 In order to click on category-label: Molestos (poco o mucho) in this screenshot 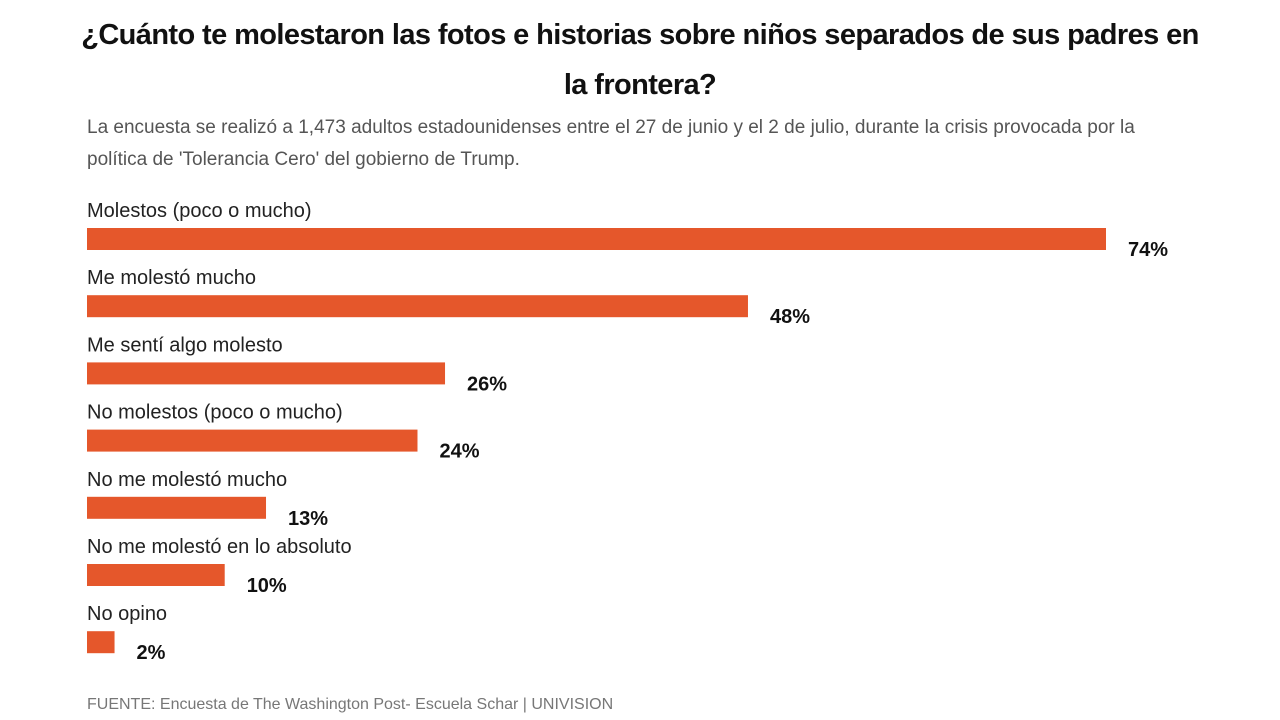, I will do `click(199, 211)`.